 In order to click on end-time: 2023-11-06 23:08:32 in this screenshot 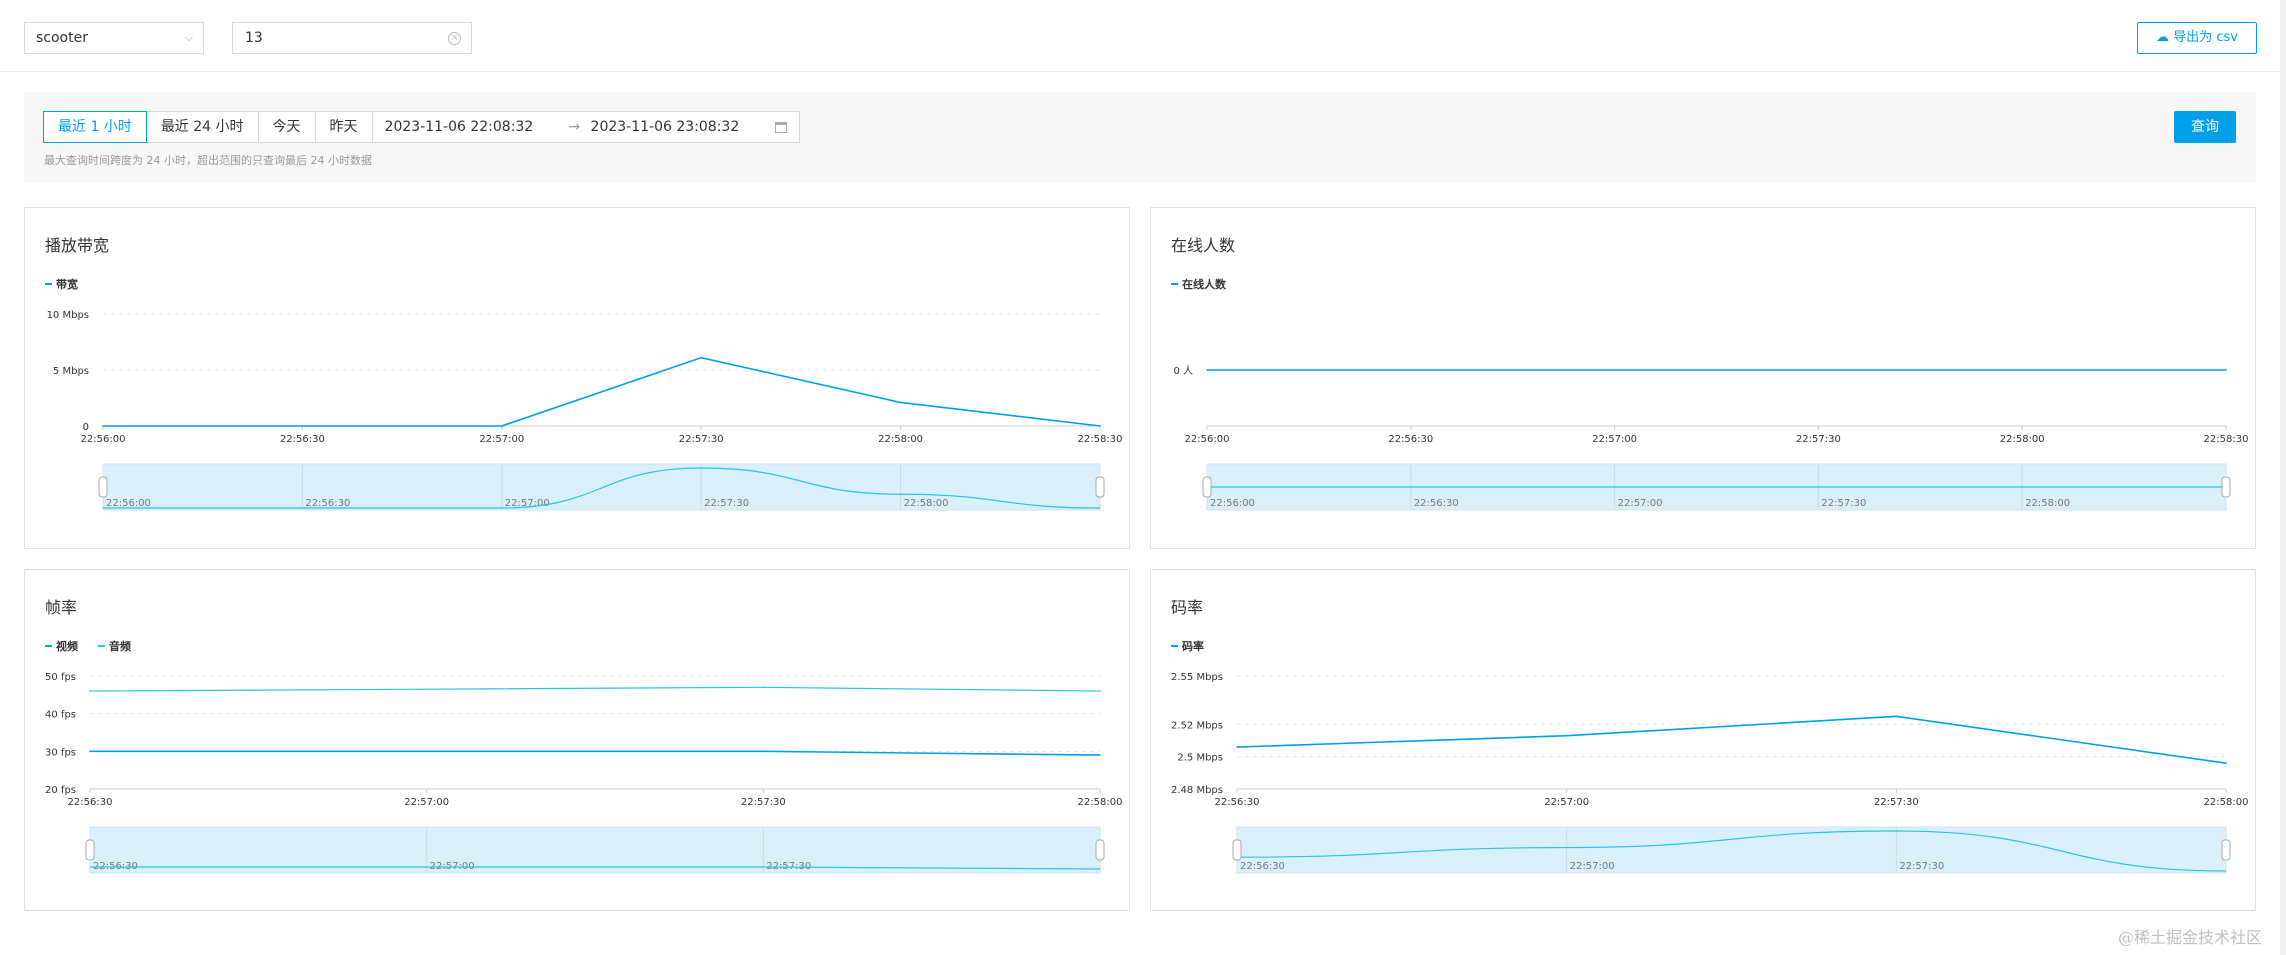, I will do `click(665, 127)`.